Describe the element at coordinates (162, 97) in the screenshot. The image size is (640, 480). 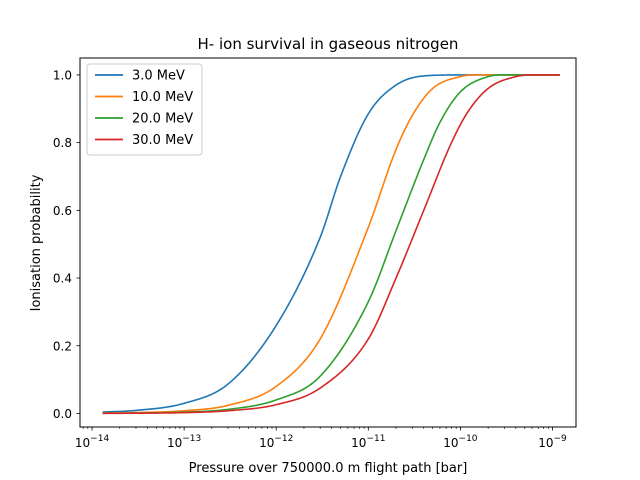
I see `legend-label: 10.0 MeV` at that location.